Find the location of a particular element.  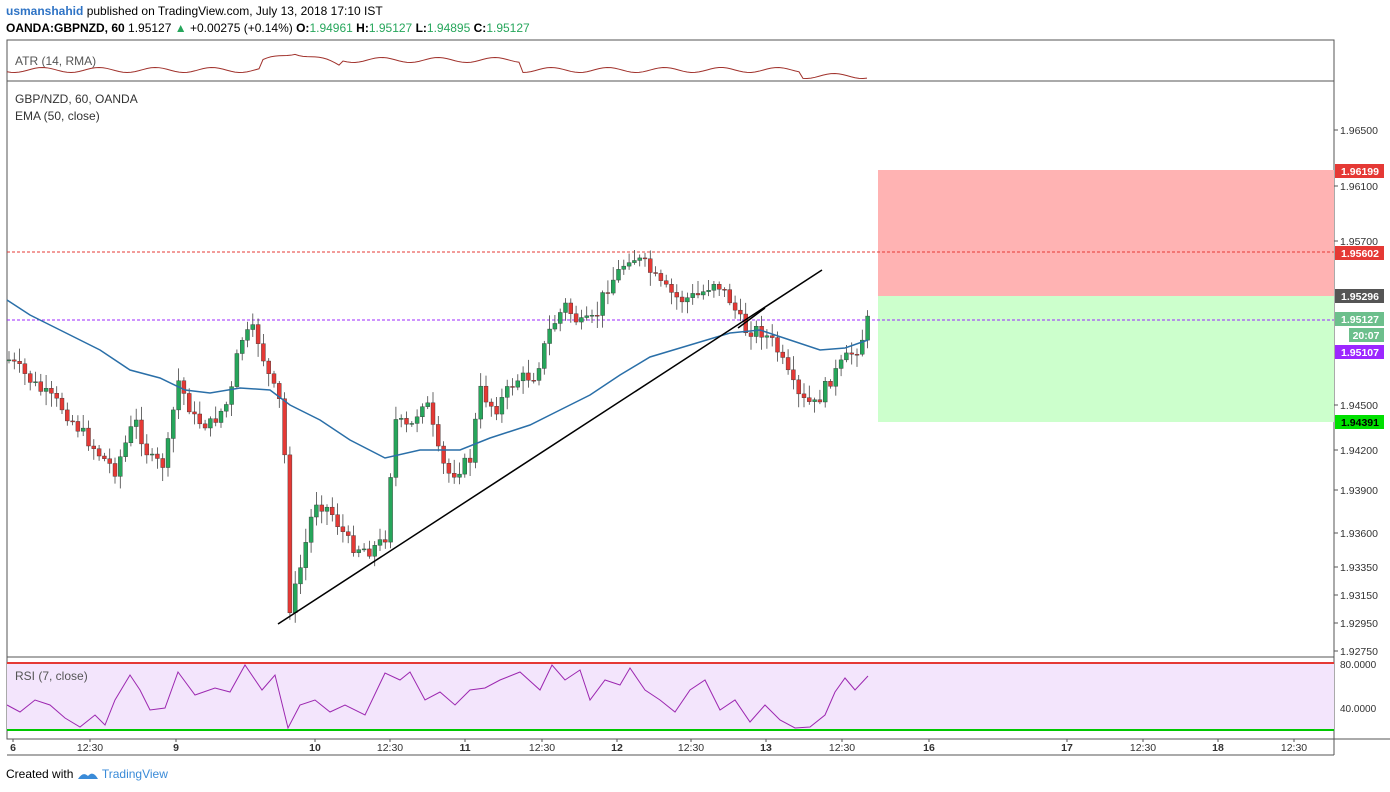

price-label-resistance: 1.95602 is located at coordinates (1359, 253).